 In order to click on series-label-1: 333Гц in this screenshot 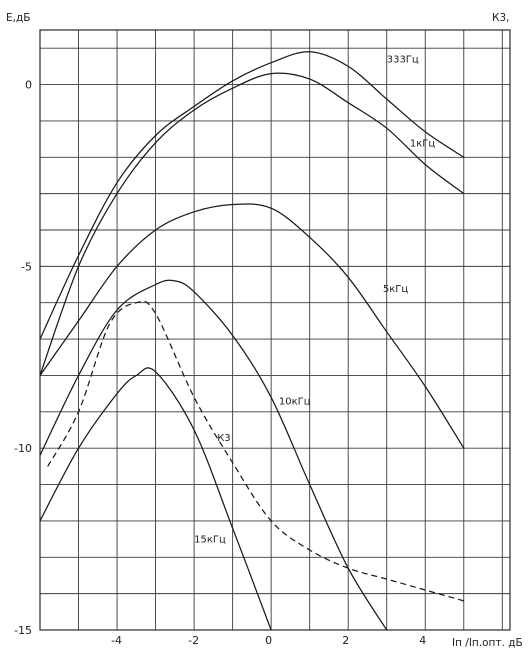, I will do `click(403, 60)`.